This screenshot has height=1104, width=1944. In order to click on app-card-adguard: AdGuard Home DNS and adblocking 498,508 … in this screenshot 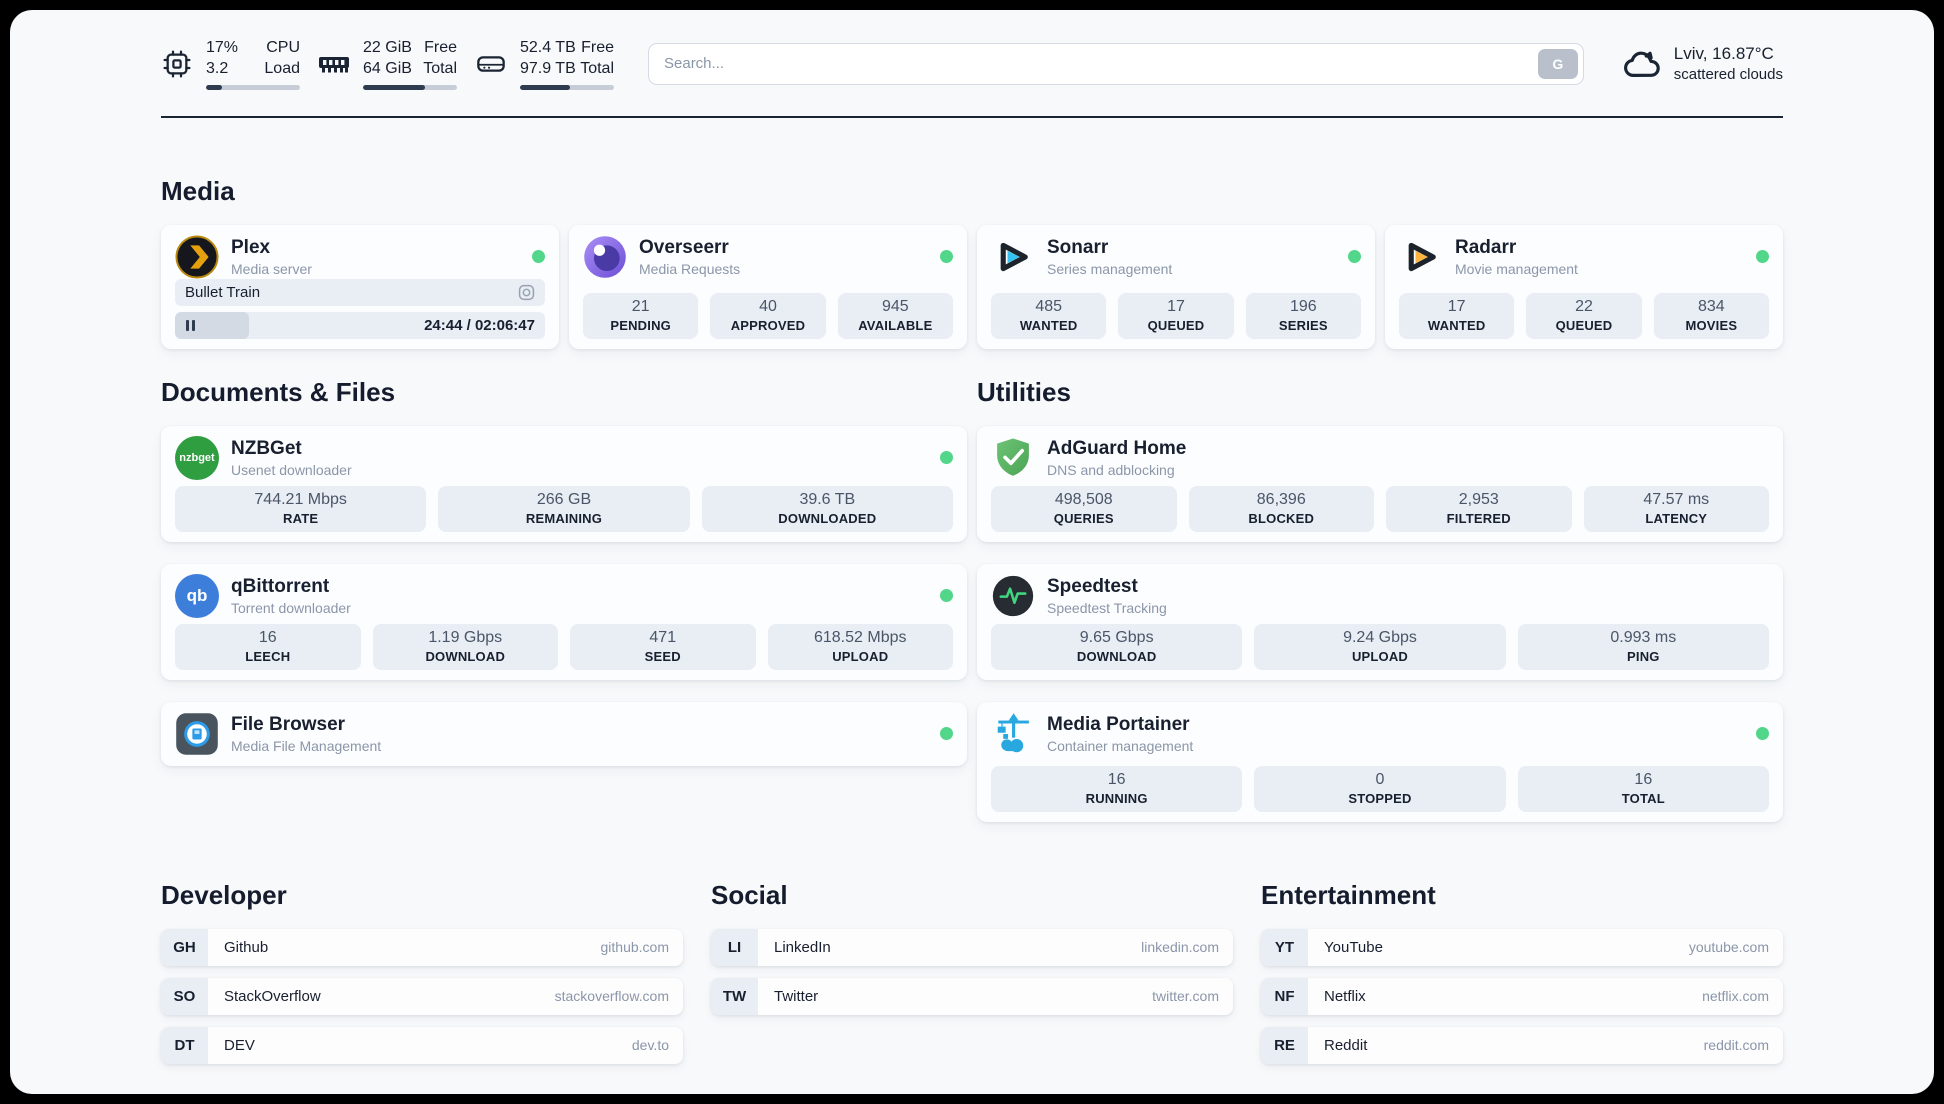, I will do `click(1380, 483)`.